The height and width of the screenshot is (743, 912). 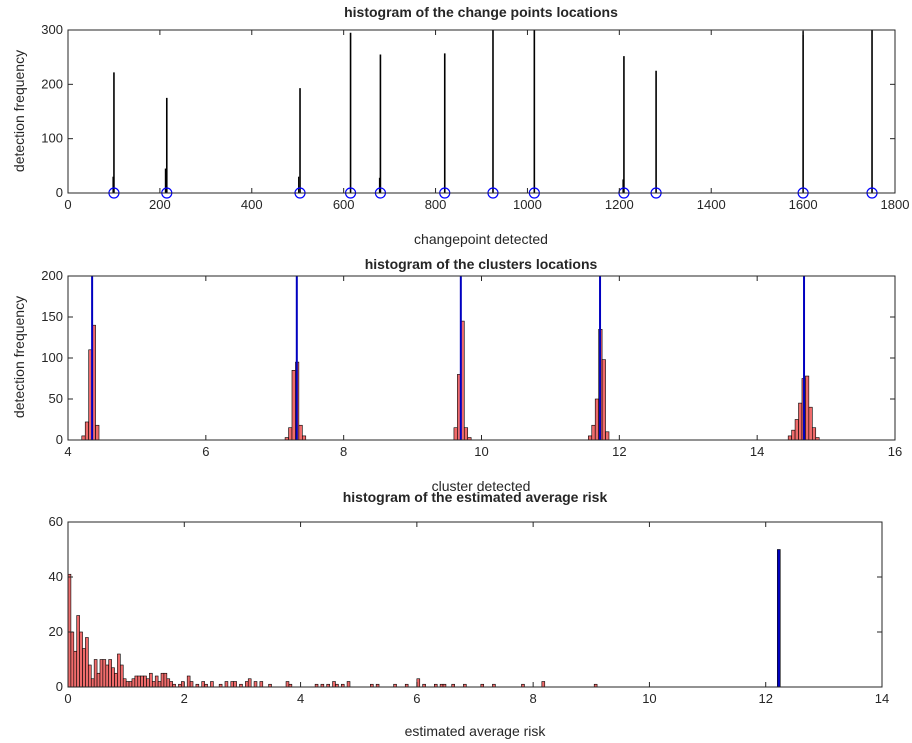 What do you see at coordinates (252, 204) in the screenshot?
I see `x-tick-label: 400` at bounding box center [252, 204].